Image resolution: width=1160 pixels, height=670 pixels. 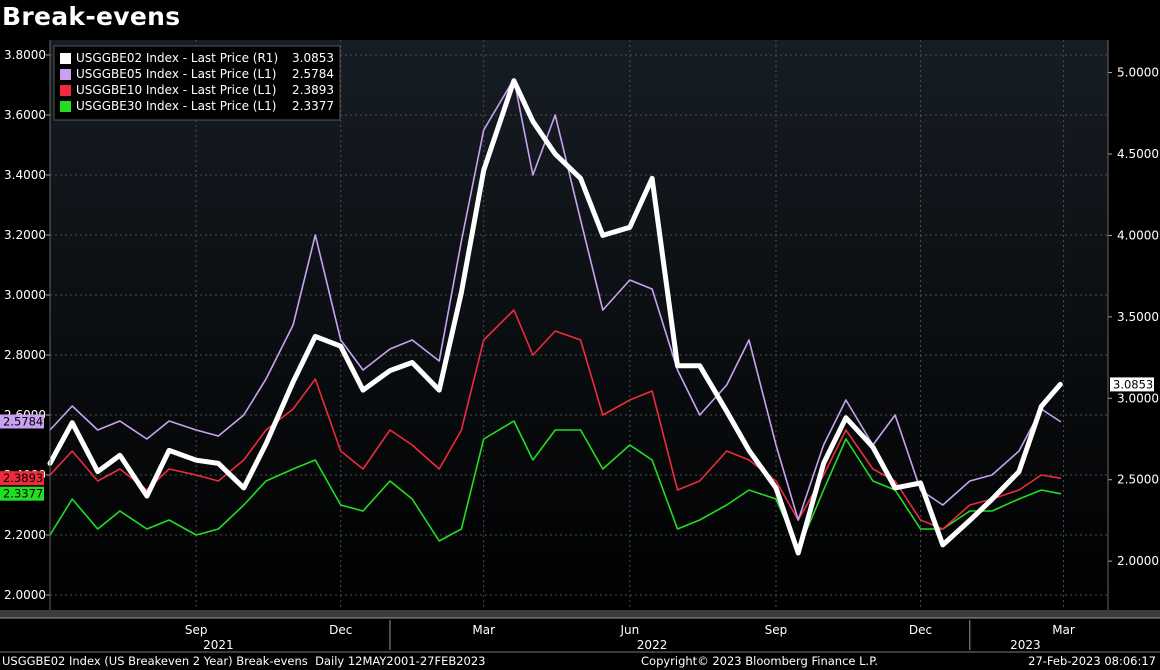 What do you see at coordinates (652, 645) in the screenshot?
I see `x-year-label: 2022` at bounding box center [652, 645].